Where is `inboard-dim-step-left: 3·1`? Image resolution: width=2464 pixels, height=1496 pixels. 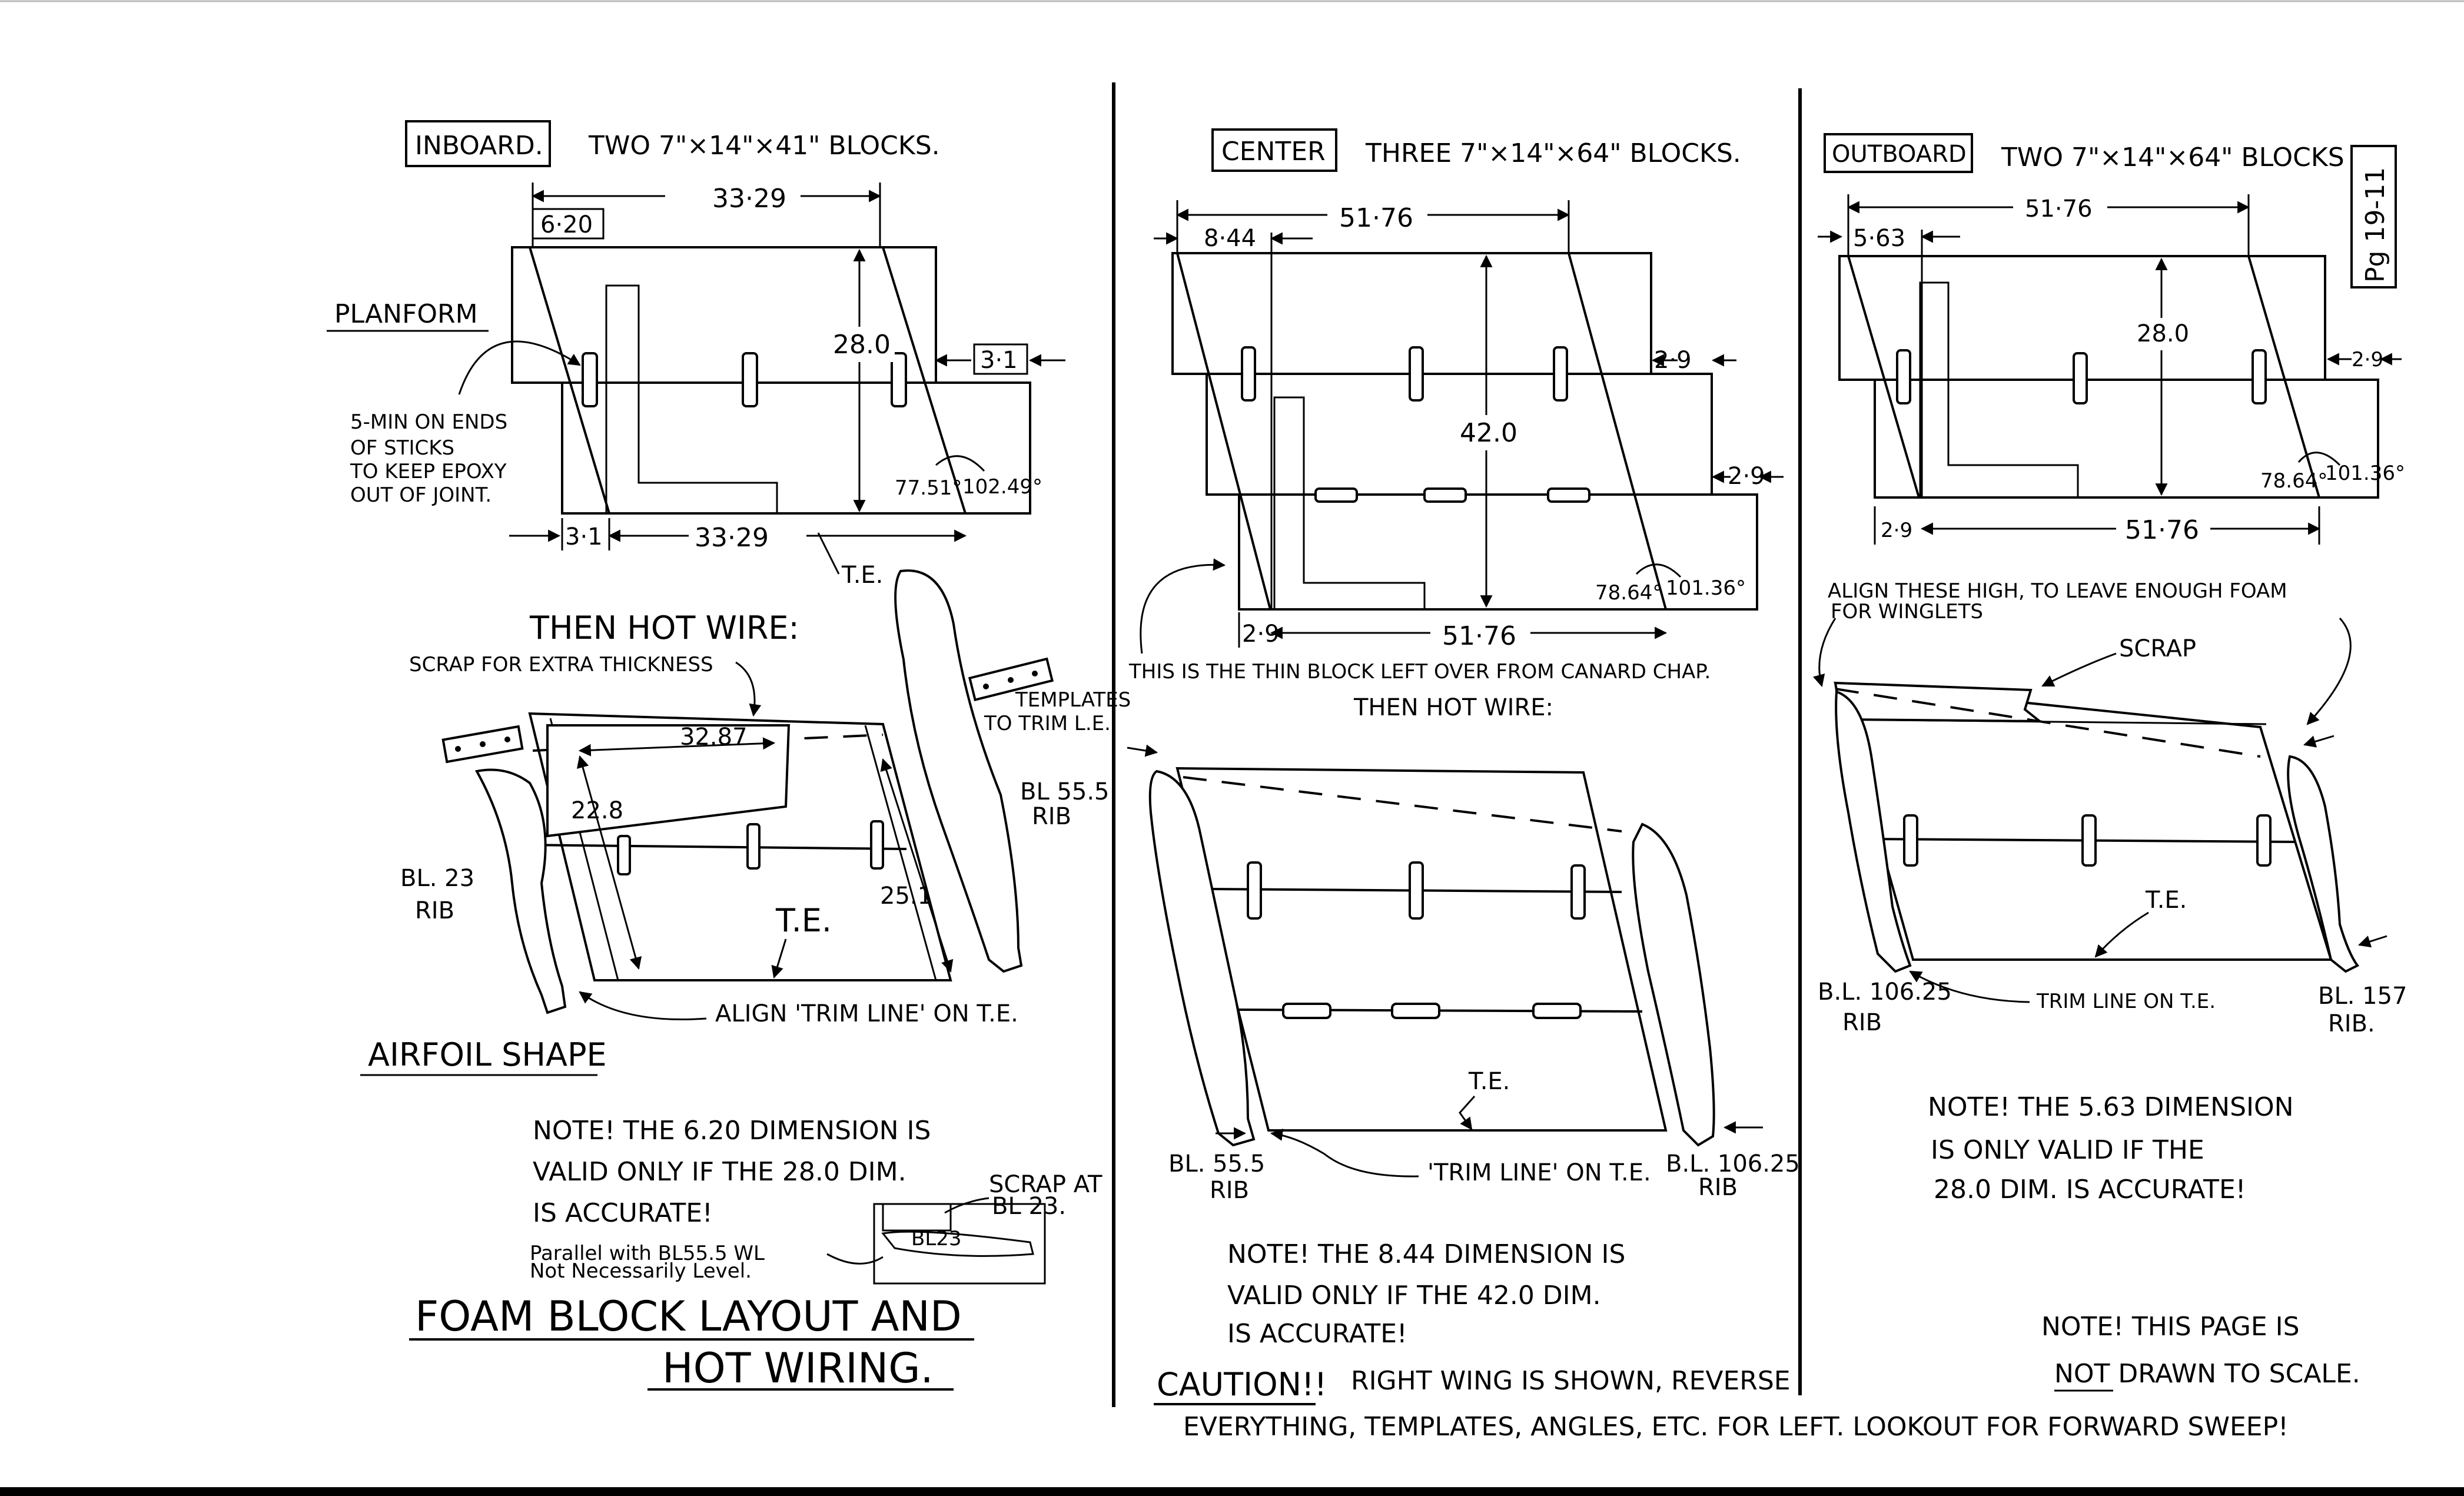
inboard-dim-step-left: 3·1 is located at coordinates (584, 536).